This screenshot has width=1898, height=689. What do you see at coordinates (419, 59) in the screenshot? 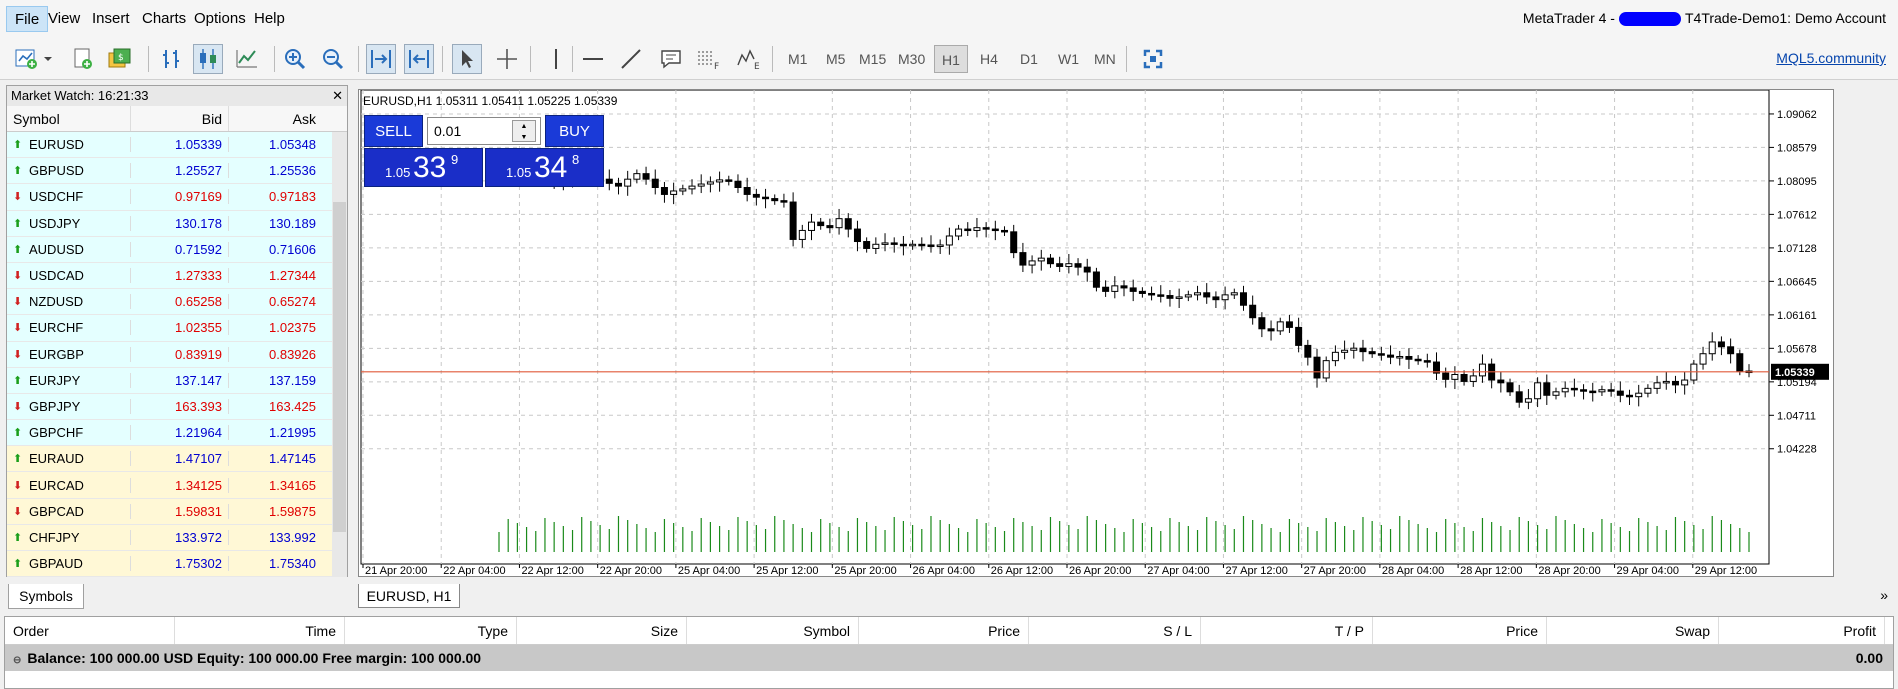
I see `auto-scroll-button` at bounding box center [419, 59].